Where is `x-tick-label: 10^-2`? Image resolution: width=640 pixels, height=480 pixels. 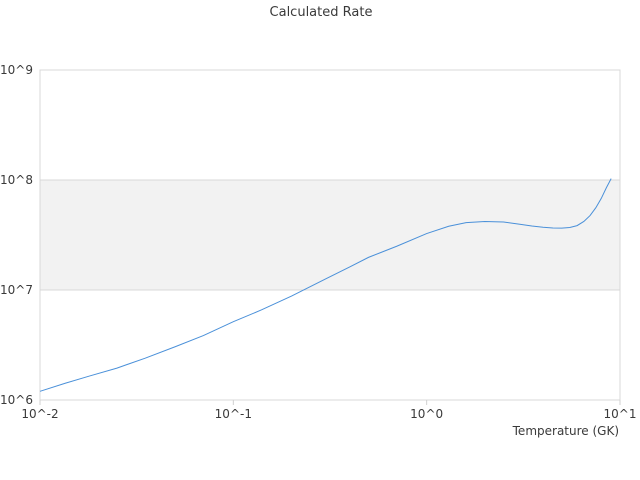
x-tick-label: 10^-2 is located at coordinates (39, 414).